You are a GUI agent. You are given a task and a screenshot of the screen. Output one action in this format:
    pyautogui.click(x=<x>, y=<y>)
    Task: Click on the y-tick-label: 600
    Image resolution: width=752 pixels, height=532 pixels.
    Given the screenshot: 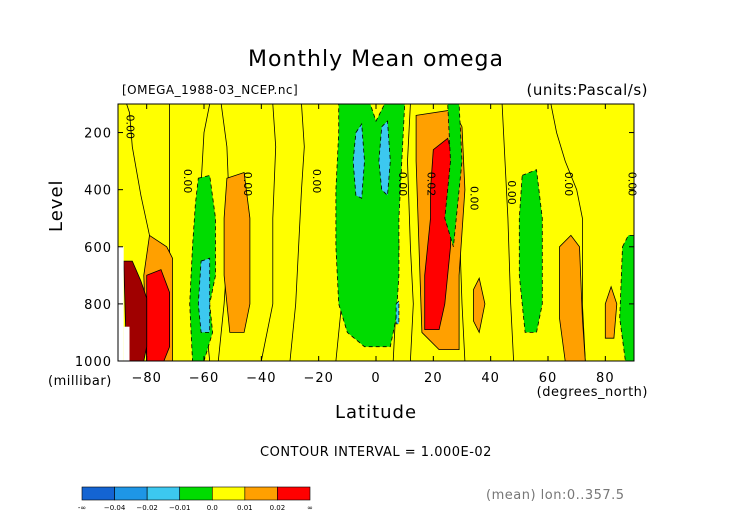 What is the action you would take?
    pyautogui.click(x=98, y=248)
    